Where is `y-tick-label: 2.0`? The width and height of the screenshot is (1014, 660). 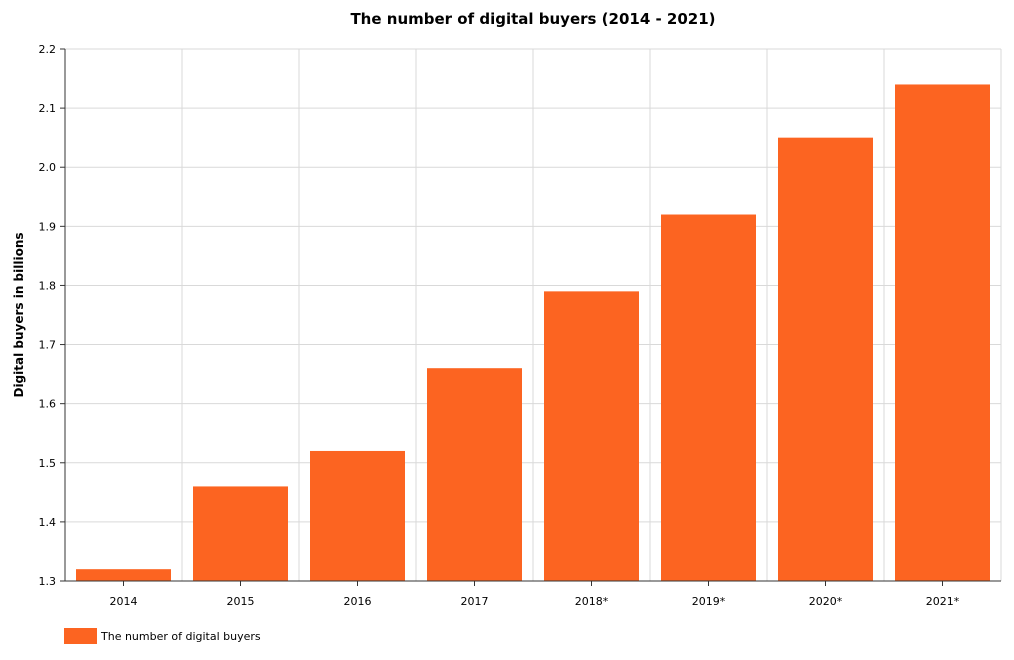 y-tick-label: 2.0 is located at coordinates (48, 167).